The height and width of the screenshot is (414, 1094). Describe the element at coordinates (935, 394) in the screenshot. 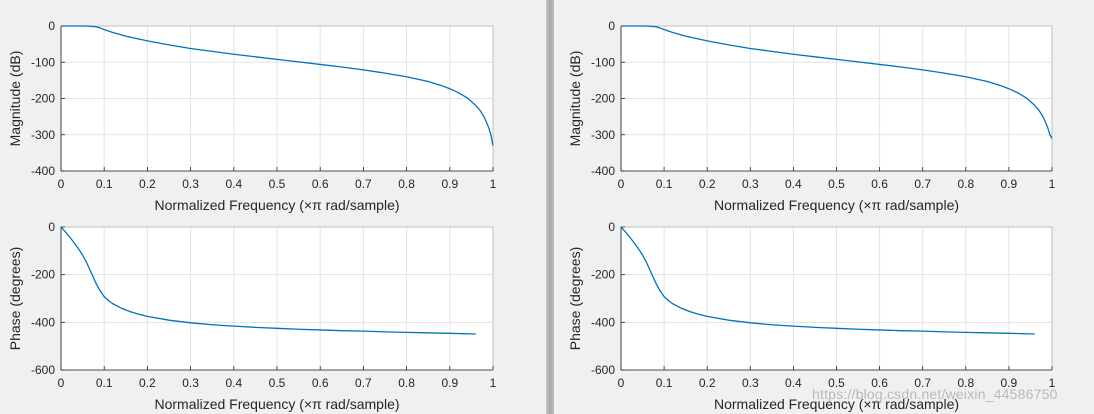

I see `watermark-text: https://blog.csdn.net/weixin_44586750` at that location.